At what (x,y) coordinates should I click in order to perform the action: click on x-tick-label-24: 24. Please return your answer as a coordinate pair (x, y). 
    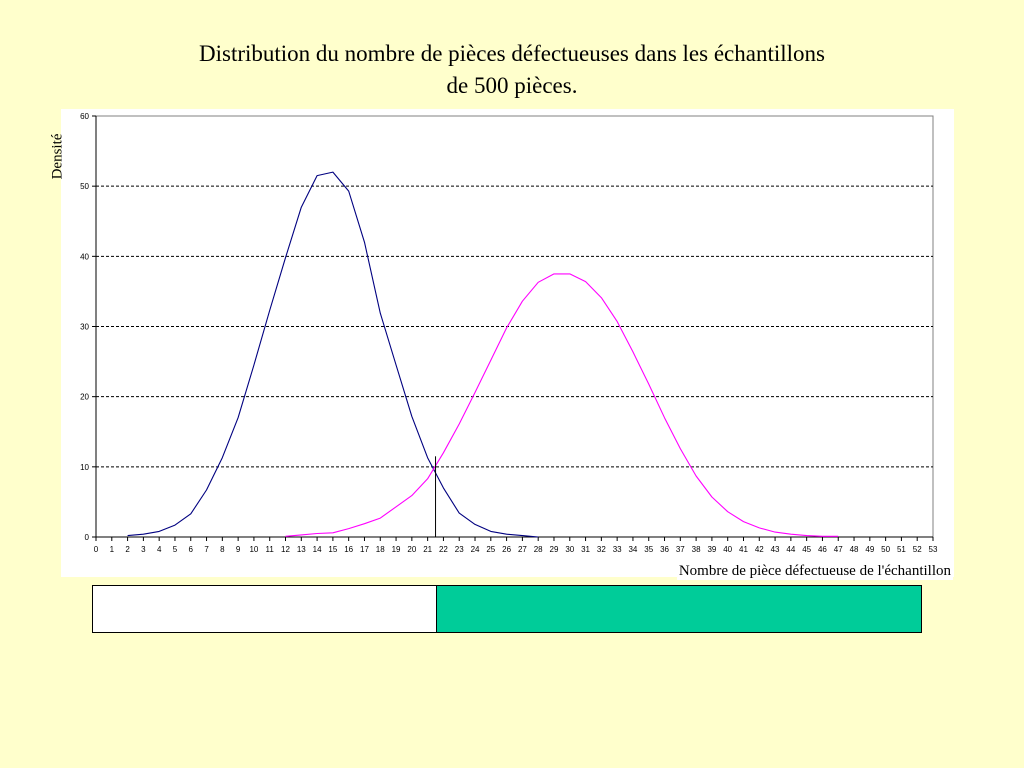
    Looking at the image, I should click on (475, 549).